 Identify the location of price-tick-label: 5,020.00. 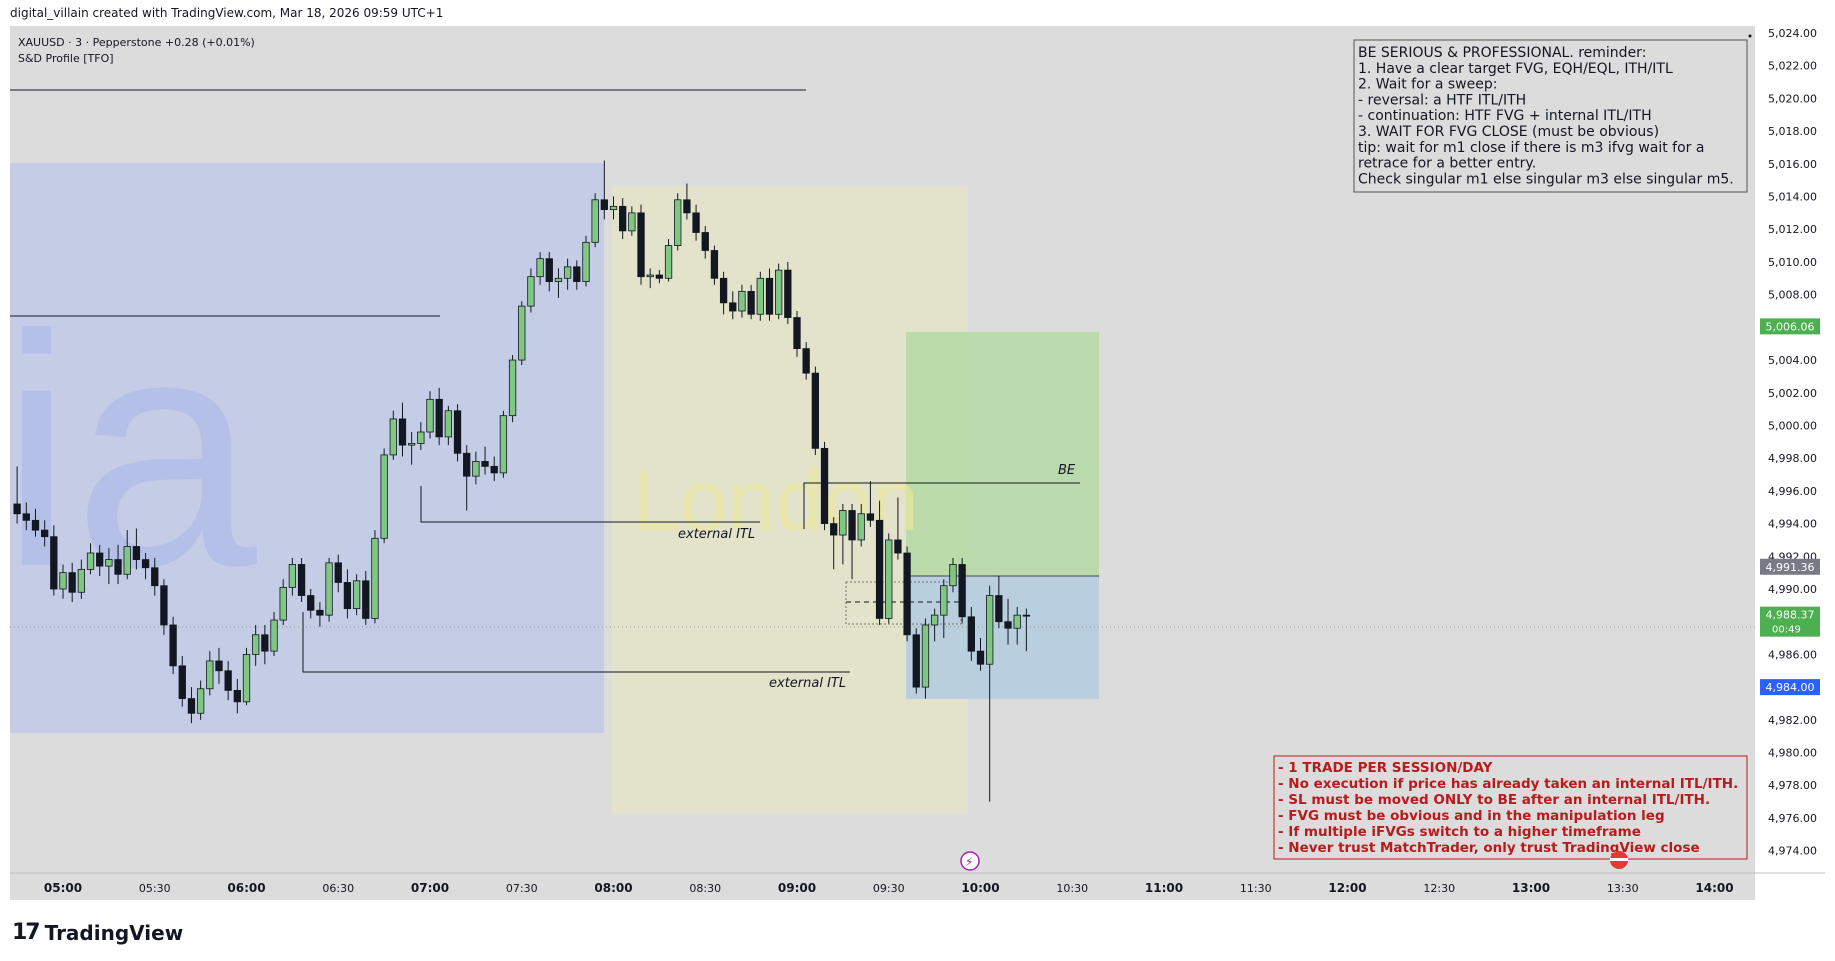
(1792, 98).